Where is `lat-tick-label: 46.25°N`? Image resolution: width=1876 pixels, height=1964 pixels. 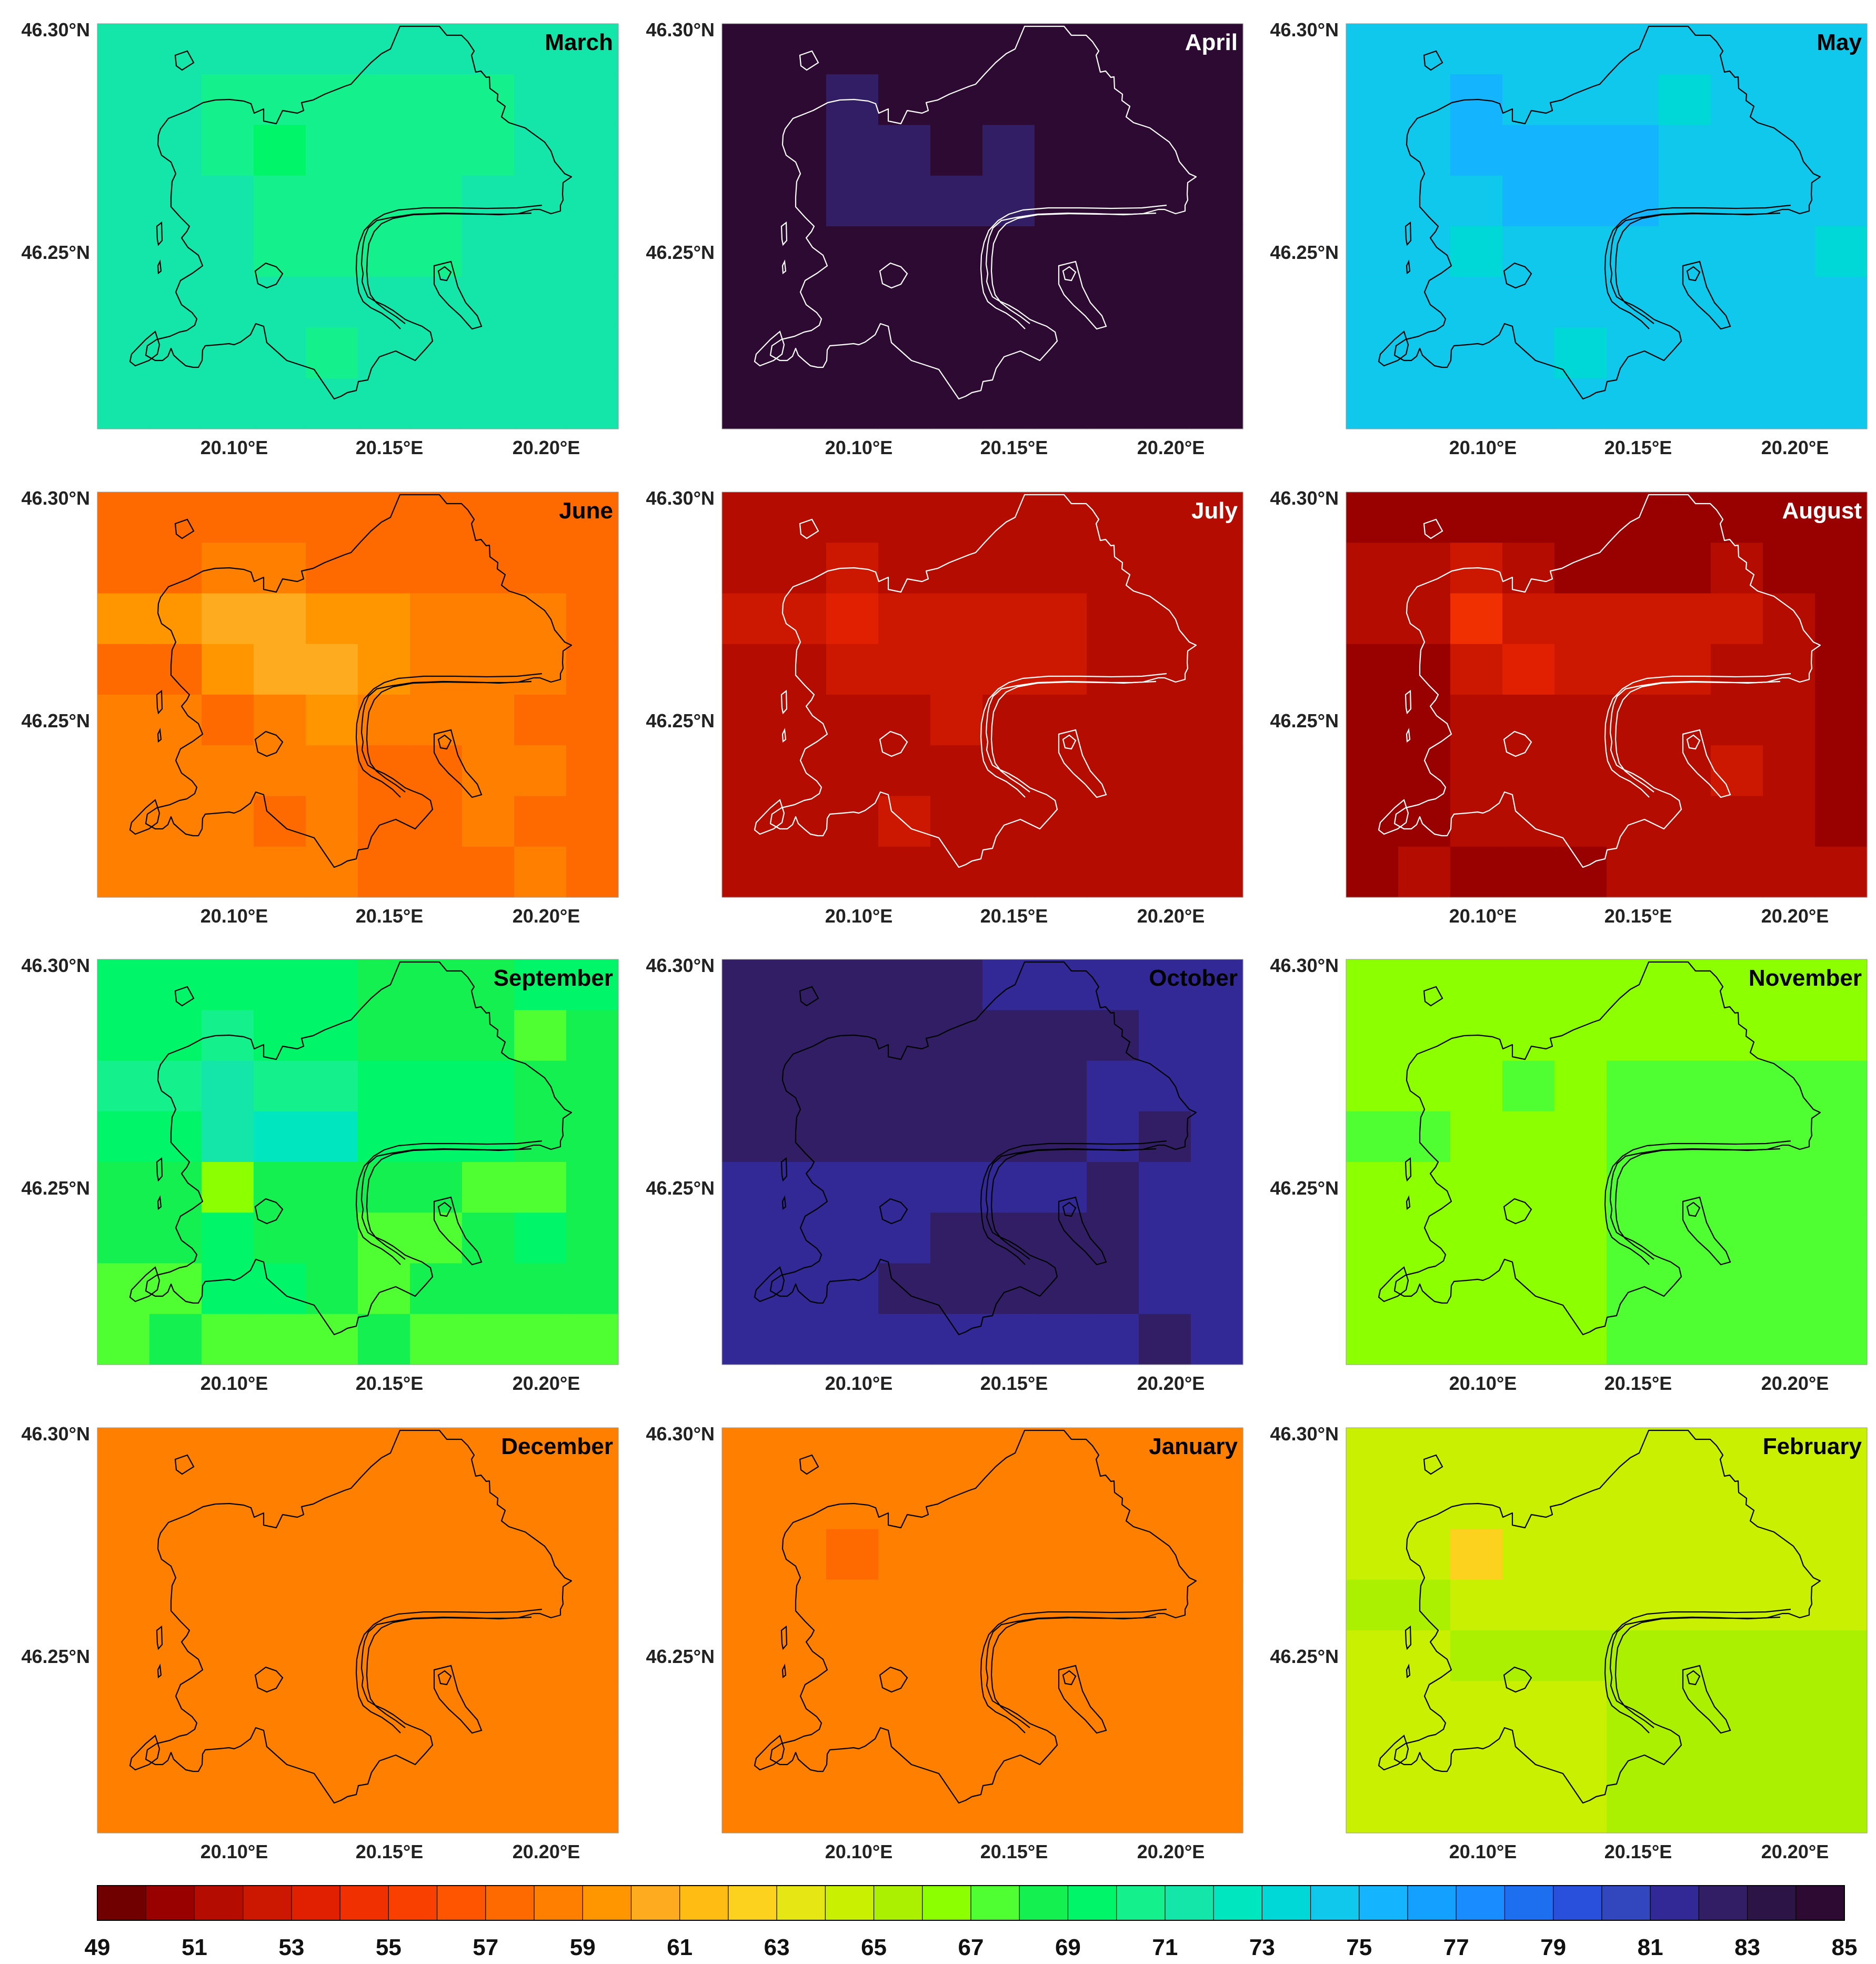 lat-tick-label: 46.25°N is located at coordinates (56, 1188).